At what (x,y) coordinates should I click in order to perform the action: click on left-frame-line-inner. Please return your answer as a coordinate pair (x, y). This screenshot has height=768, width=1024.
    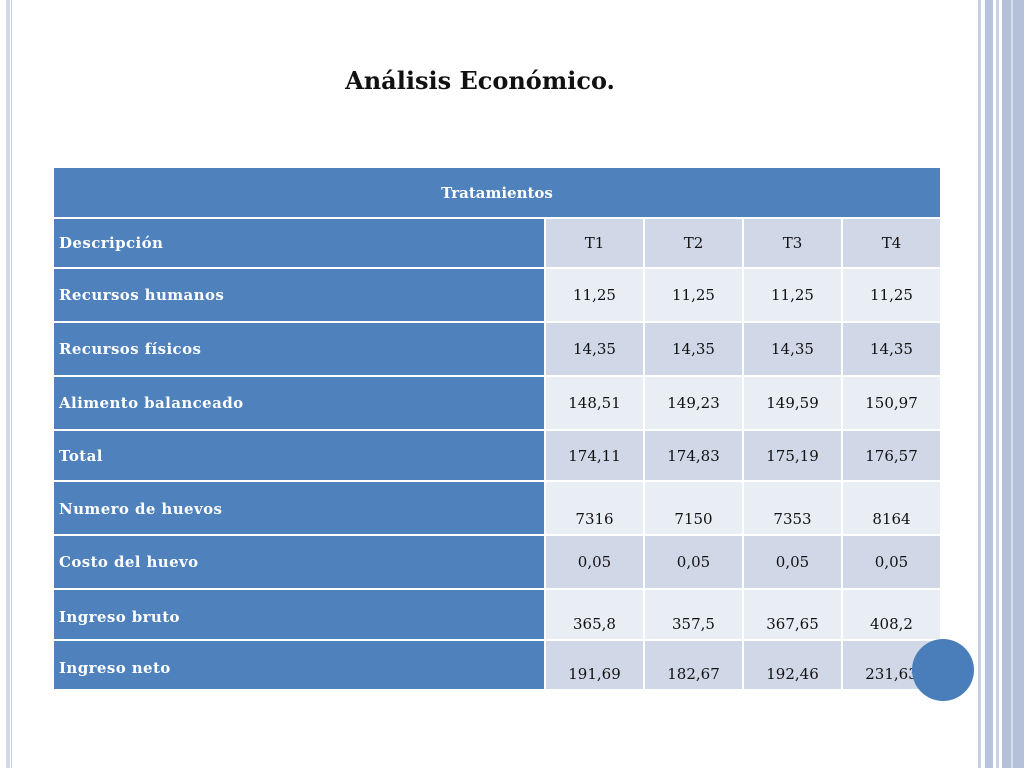
    Looking at the image, I should click on (11, 384).